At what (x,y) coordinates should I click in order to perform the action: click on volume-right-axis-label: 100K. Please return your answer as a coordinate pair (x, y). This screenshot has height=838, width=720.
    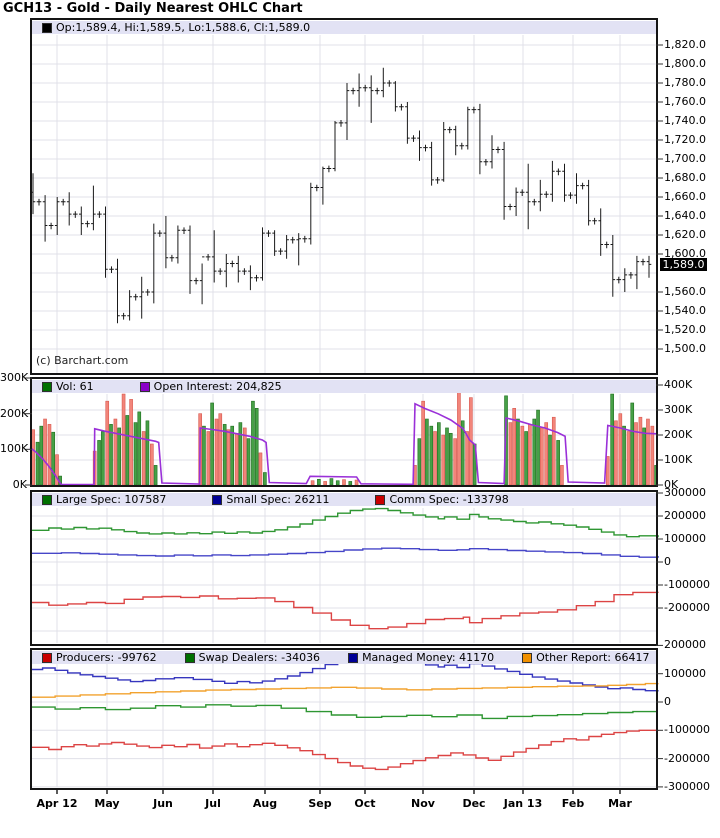
    Looking at the image, I should click on (678, 459).